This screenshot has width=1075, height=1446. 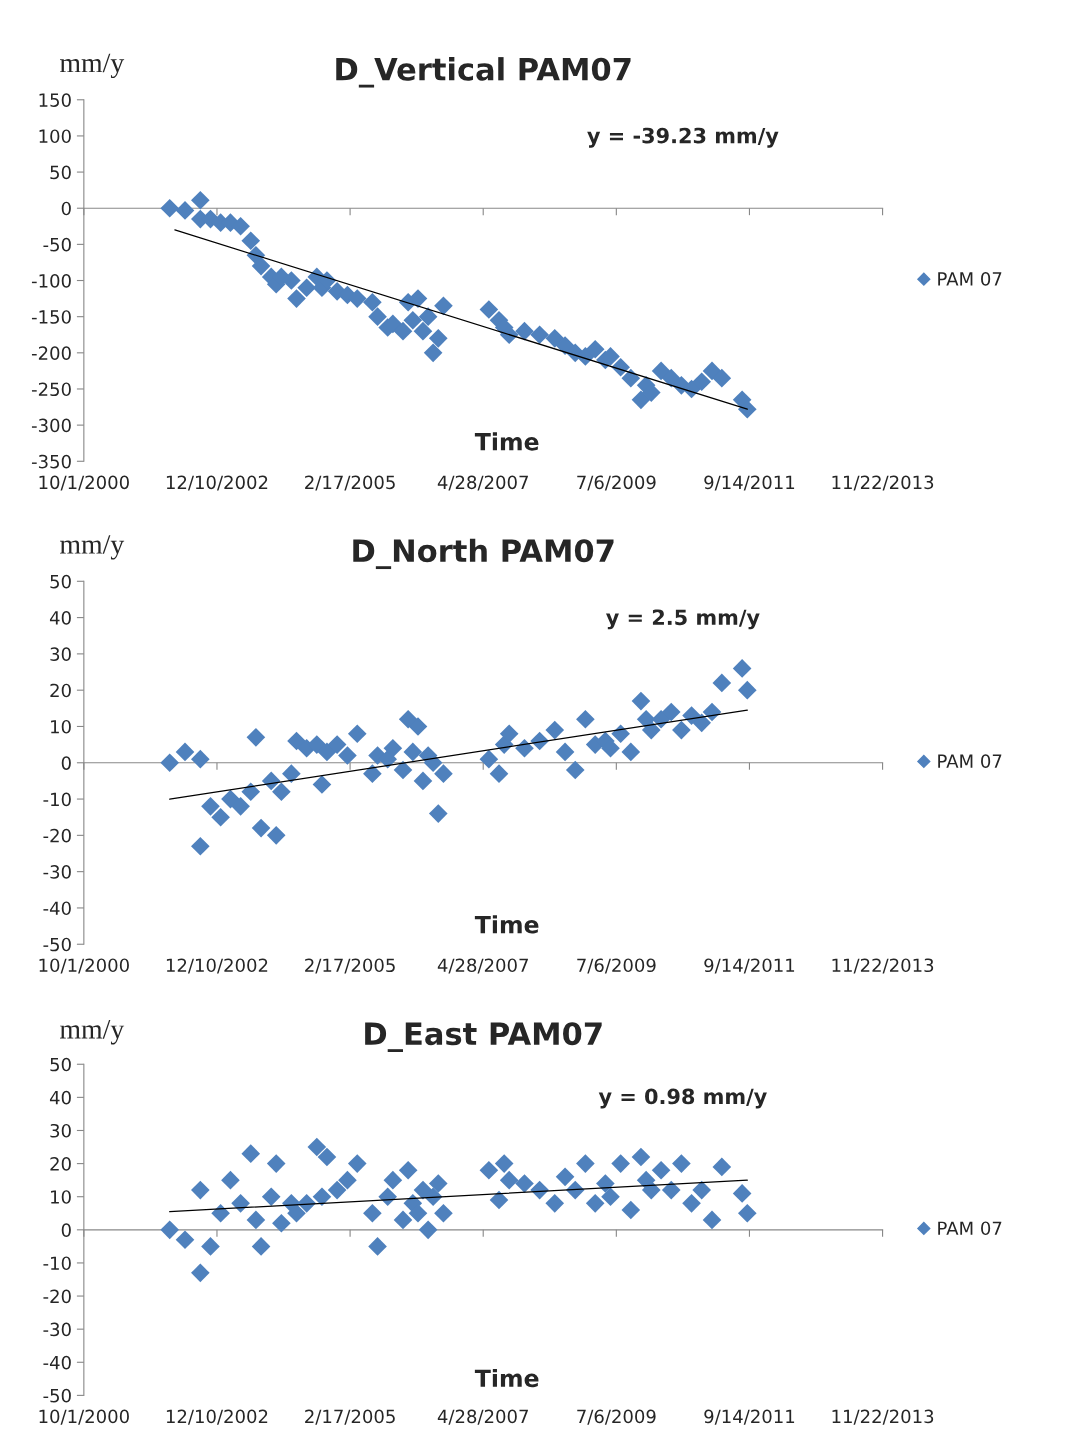 I want to click on chart-title: D_Vertical PAM07, so click(x=483, y=72).